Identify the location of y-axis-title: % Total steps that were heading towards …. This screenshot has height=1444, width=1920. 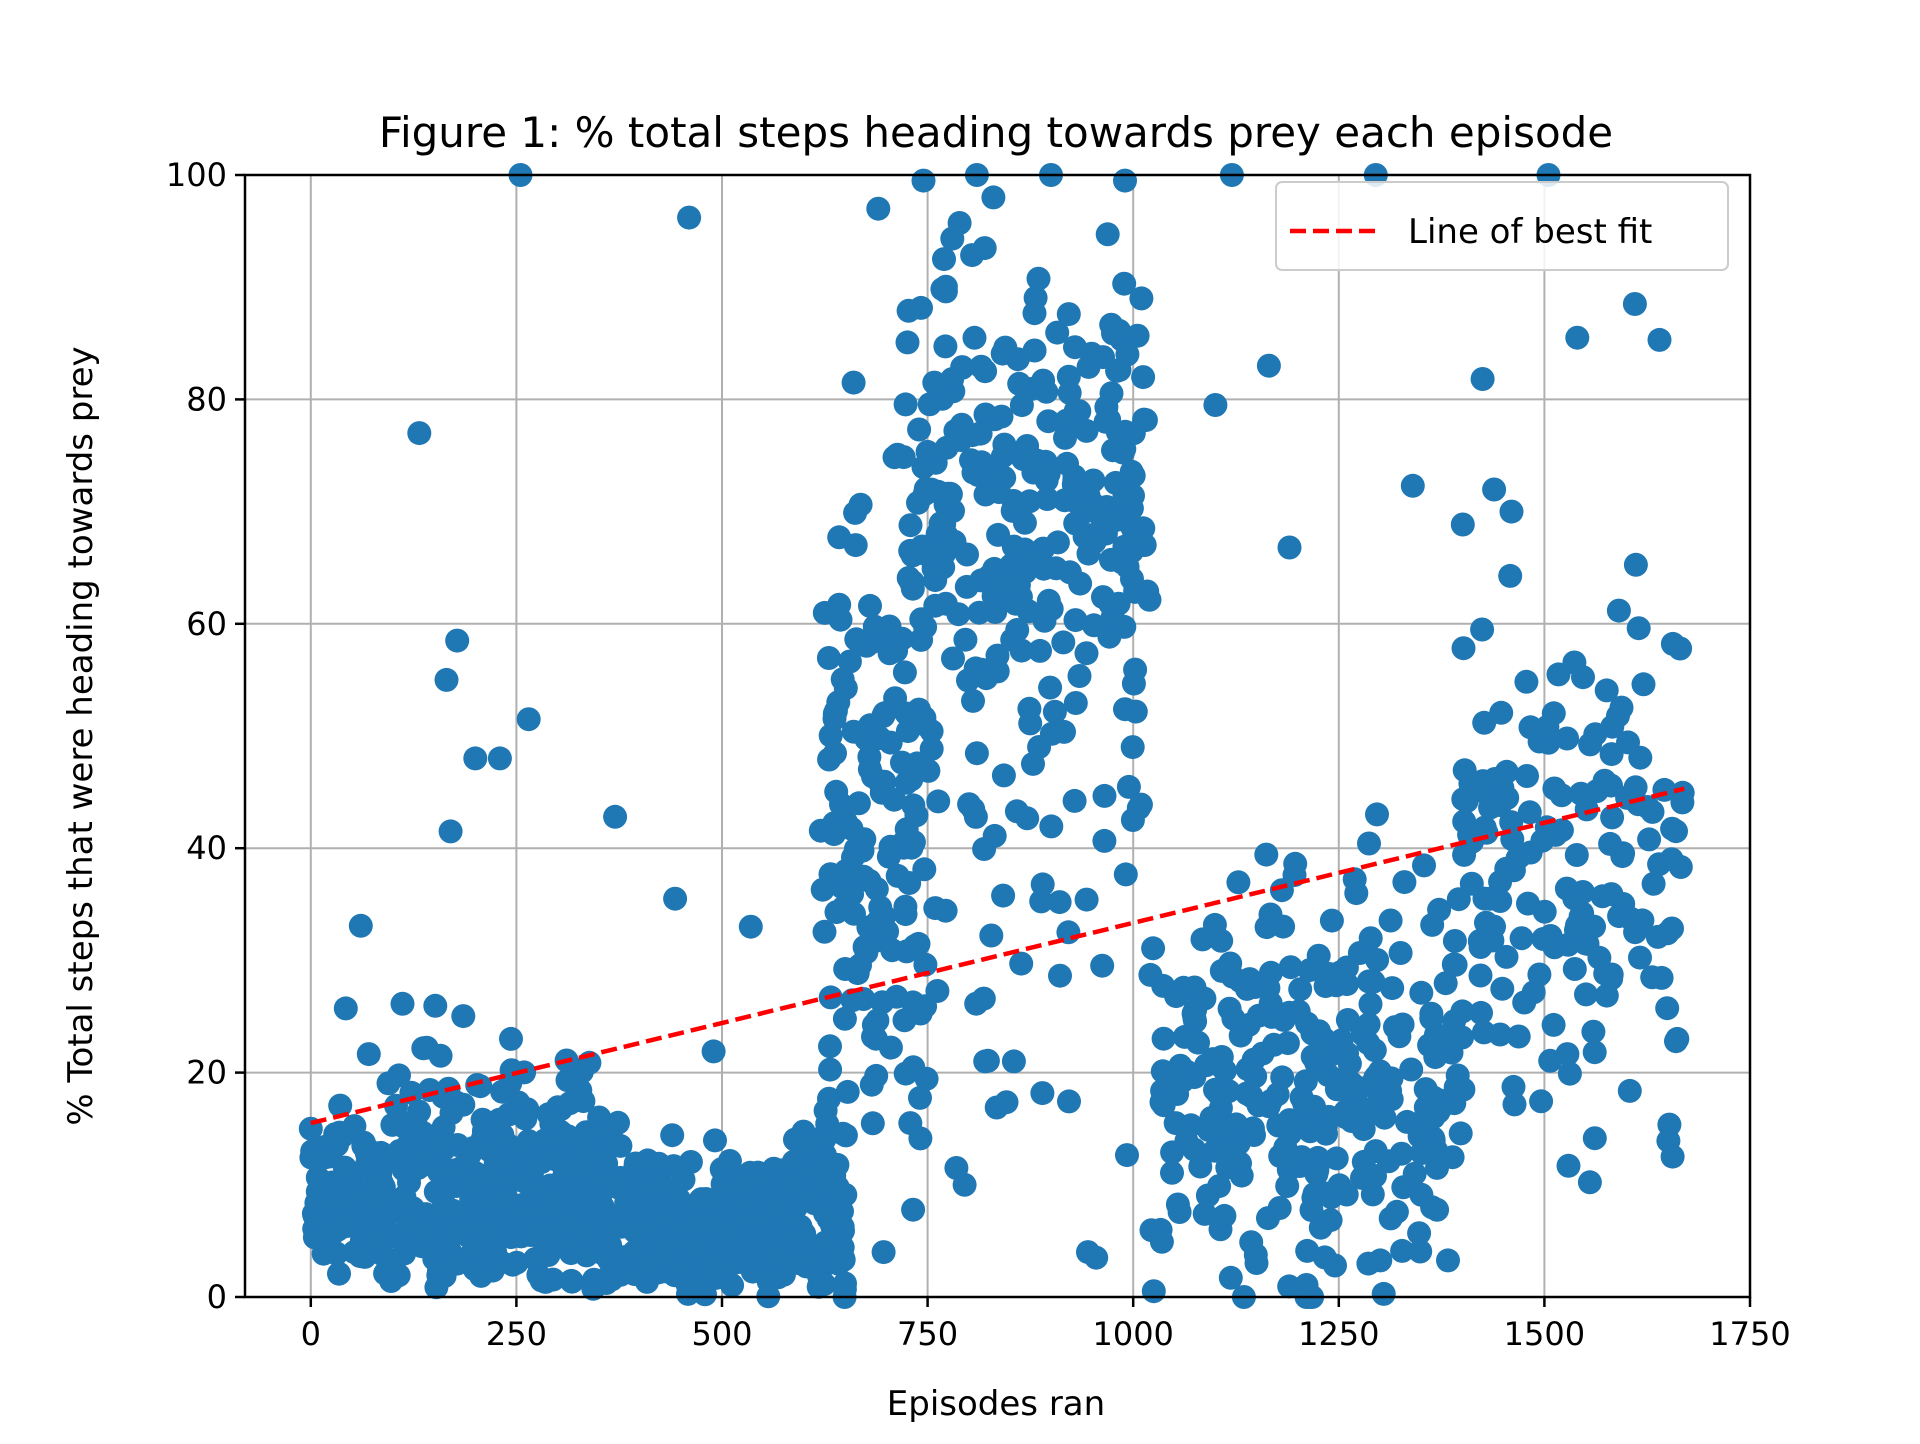
(81, 735).